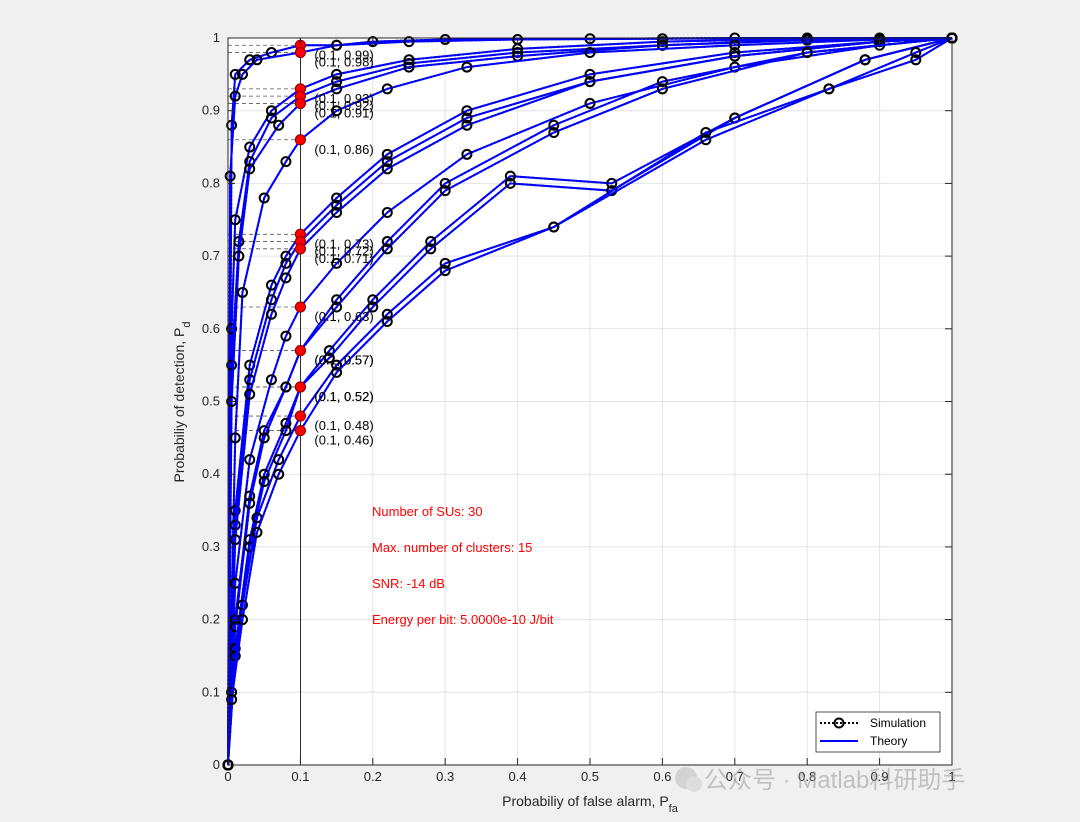 The height and width of the screenshot is (822, 1080). What do you see at coordinates (878, 732) in the screenshot?
I see `legend: Simulation Theory` at bounding box center [878, 732].